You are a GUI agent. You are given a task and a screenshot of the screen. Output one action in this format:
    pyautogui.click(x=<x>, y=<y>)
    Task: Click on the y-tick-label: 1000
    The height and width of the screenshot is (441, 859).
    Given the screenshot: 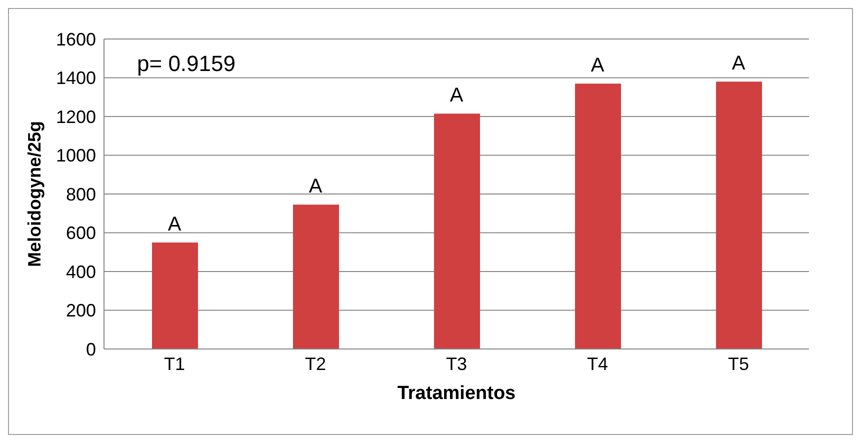 What is the action you would take?
    pyautogui.click(x=76, y=156)
    